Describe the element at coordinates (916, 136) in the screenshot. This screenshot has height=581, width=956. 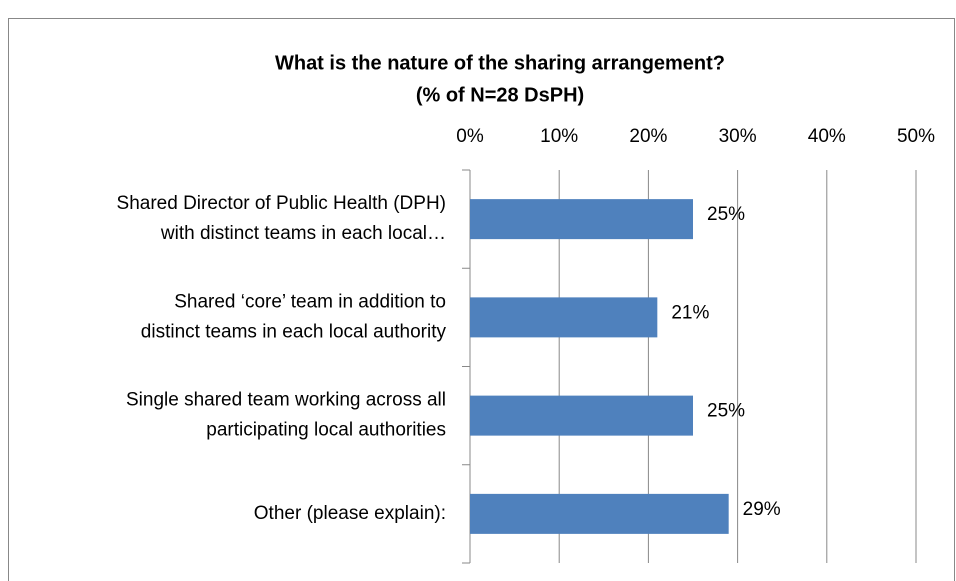
I see `x-tick-label: 50%` at that location.